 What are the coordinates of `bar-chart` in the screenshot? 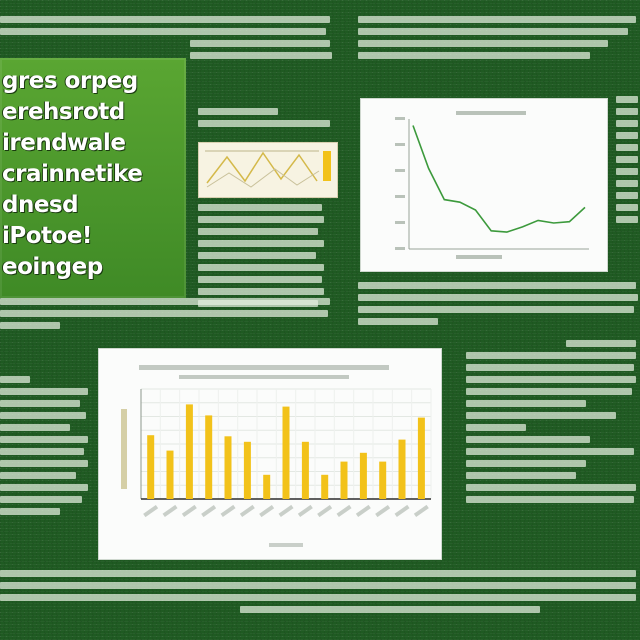 It's located at (276, 456).